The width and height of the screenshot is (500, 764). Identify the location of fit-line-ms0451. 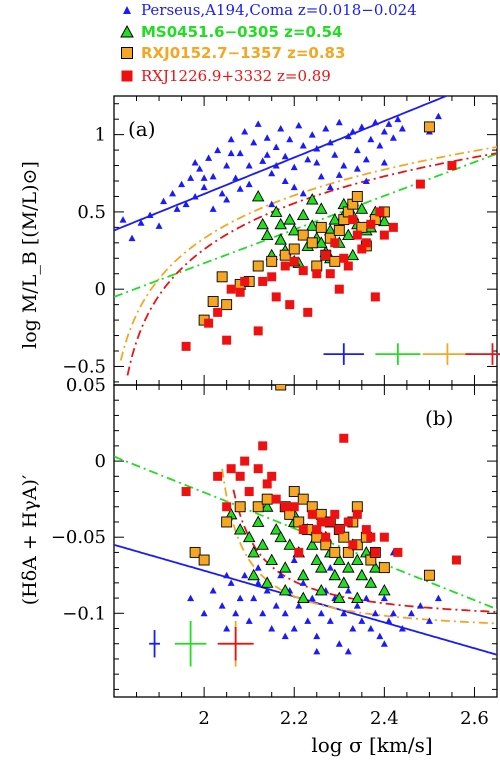
(305, 225).